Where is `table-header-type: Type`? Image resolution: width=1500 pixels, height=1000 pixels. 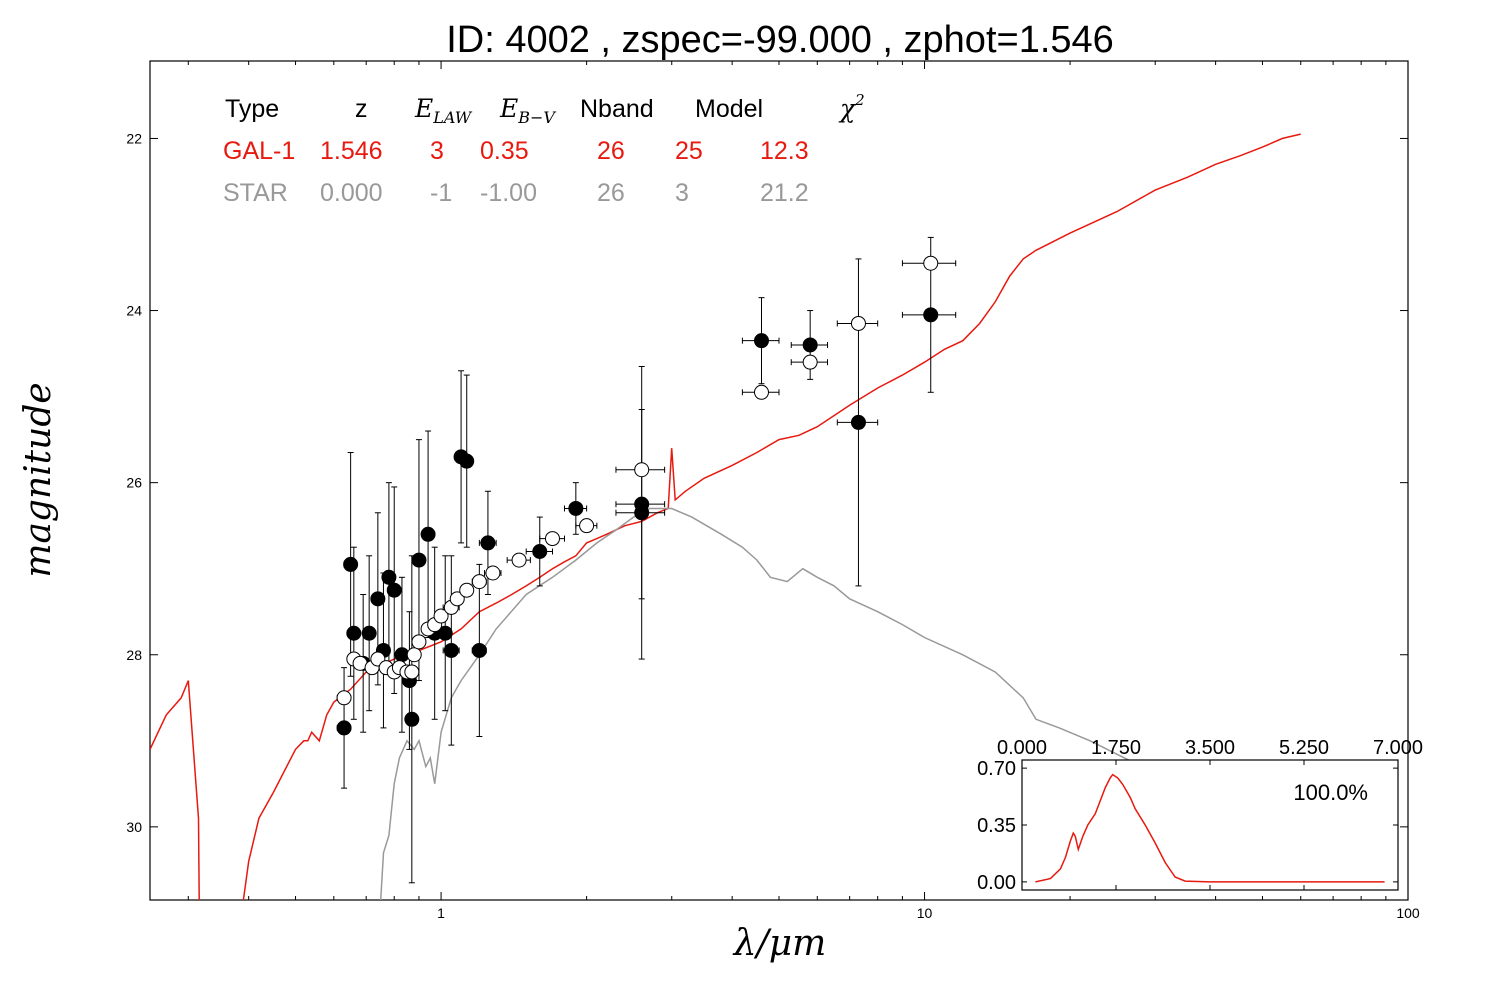 table-header-type: Type is located at coordinates (252, 109).